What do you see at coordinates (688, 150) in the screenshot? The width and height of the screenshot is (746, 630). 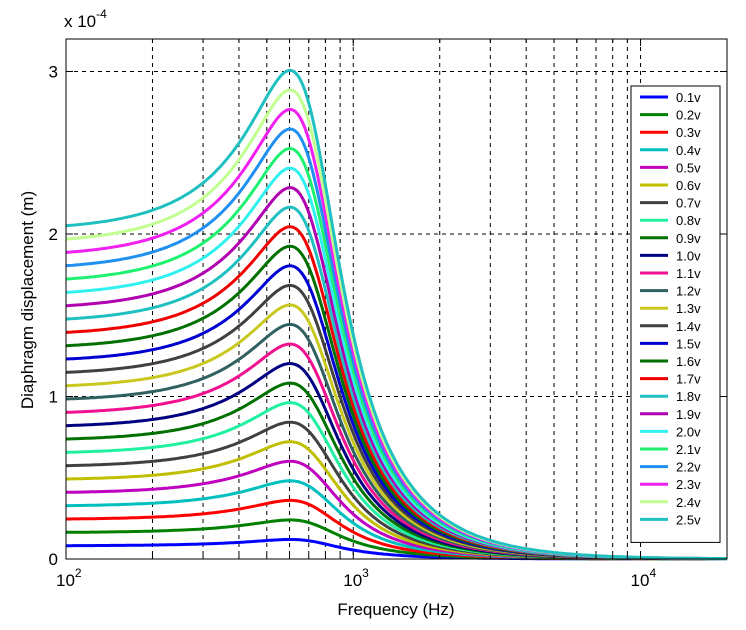 I see `legend-label: 0.4v` at bounding box center [688, 150].